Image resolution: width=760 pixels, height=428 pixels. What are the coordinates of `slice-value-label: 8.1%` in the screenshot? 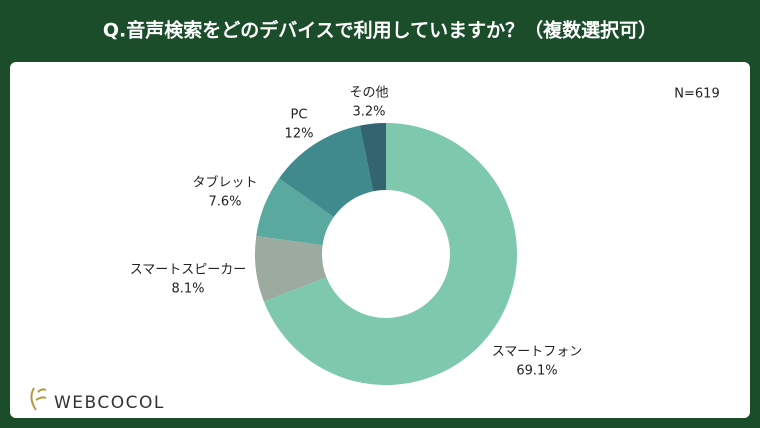 It's located at (187, 289).